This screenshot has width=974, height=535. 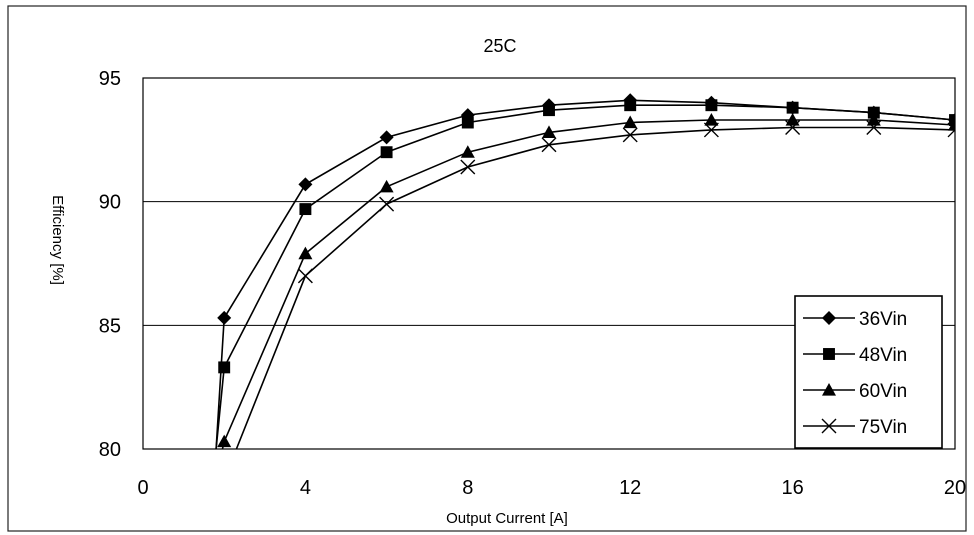 I want to click on legend-label-75Vin: 75Vin, so click(x=883, y=427).